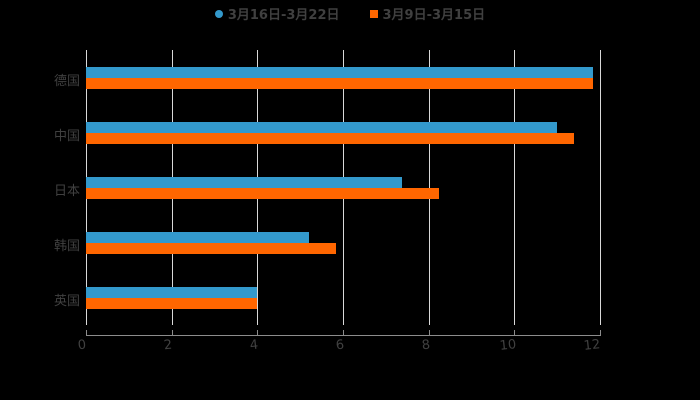  I want to click on category-label-japan: 日本, so click(66, 191).